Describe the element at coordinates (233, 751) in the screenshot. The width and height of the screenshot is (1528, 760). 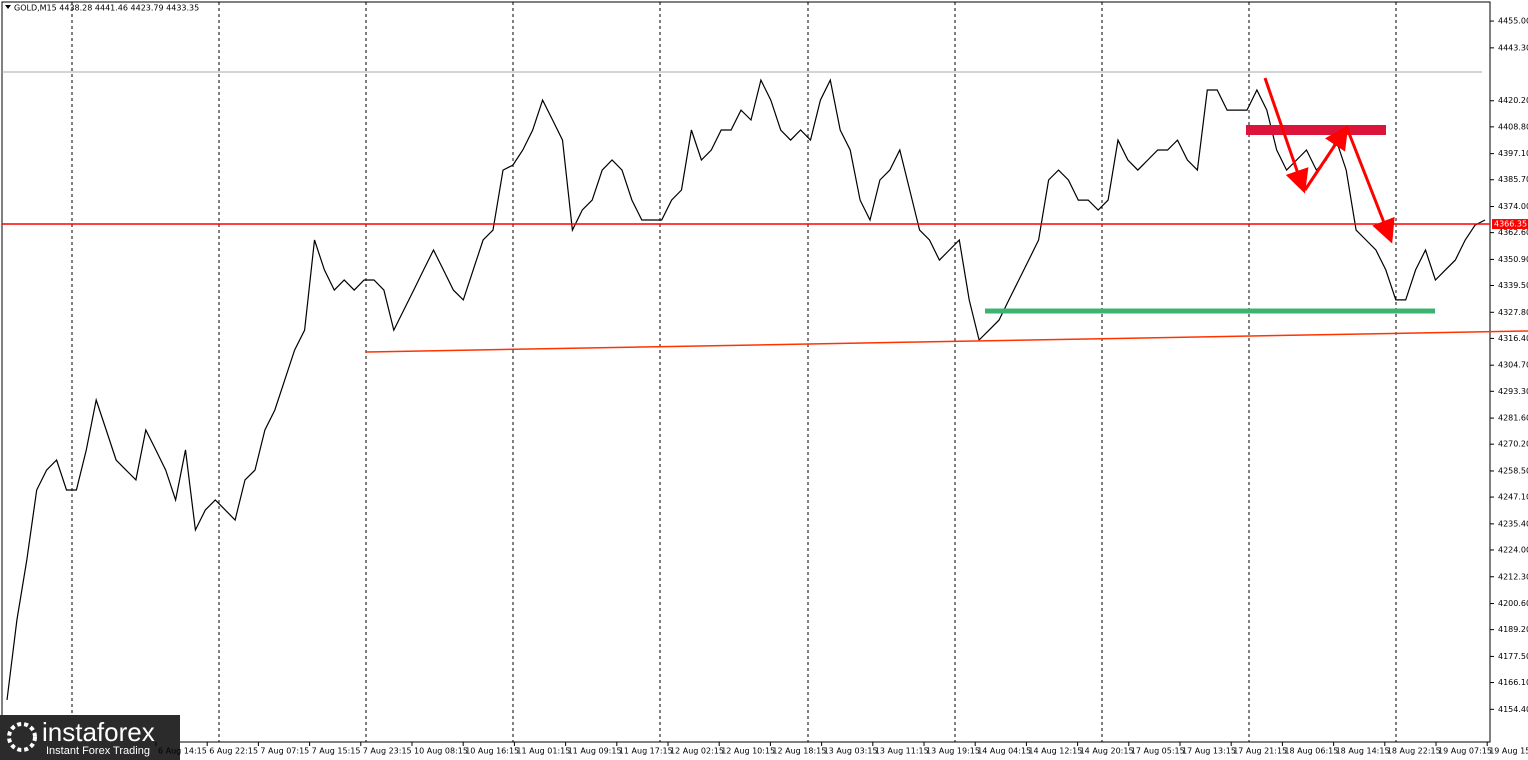
I see `x-tick-label: 6 Aug 22:15` at that location.